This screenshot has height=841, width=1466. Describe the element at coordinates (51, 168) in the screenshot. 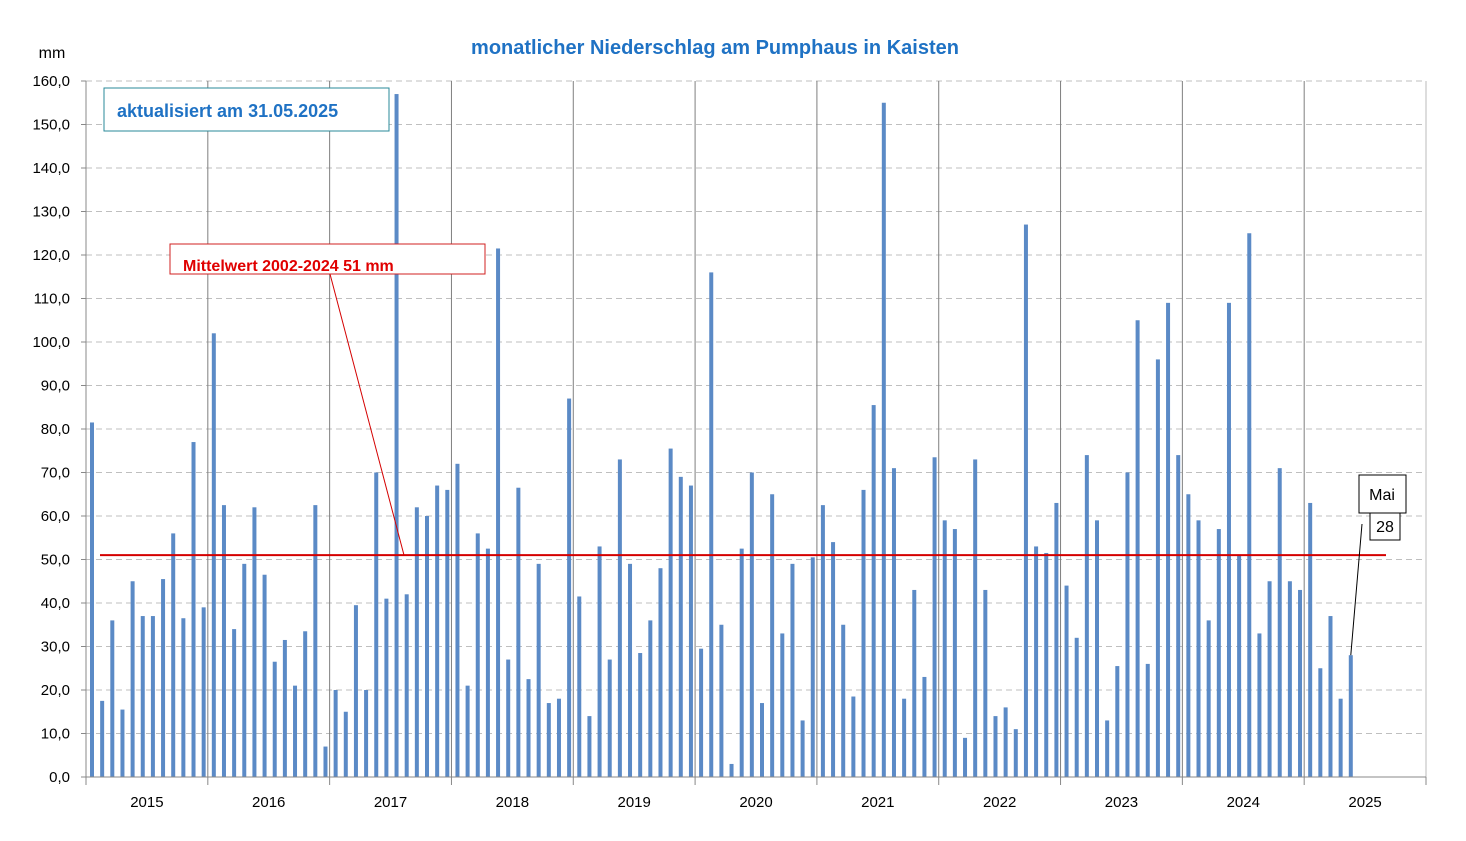

I see `y-tick-label: 140,0` at that location.